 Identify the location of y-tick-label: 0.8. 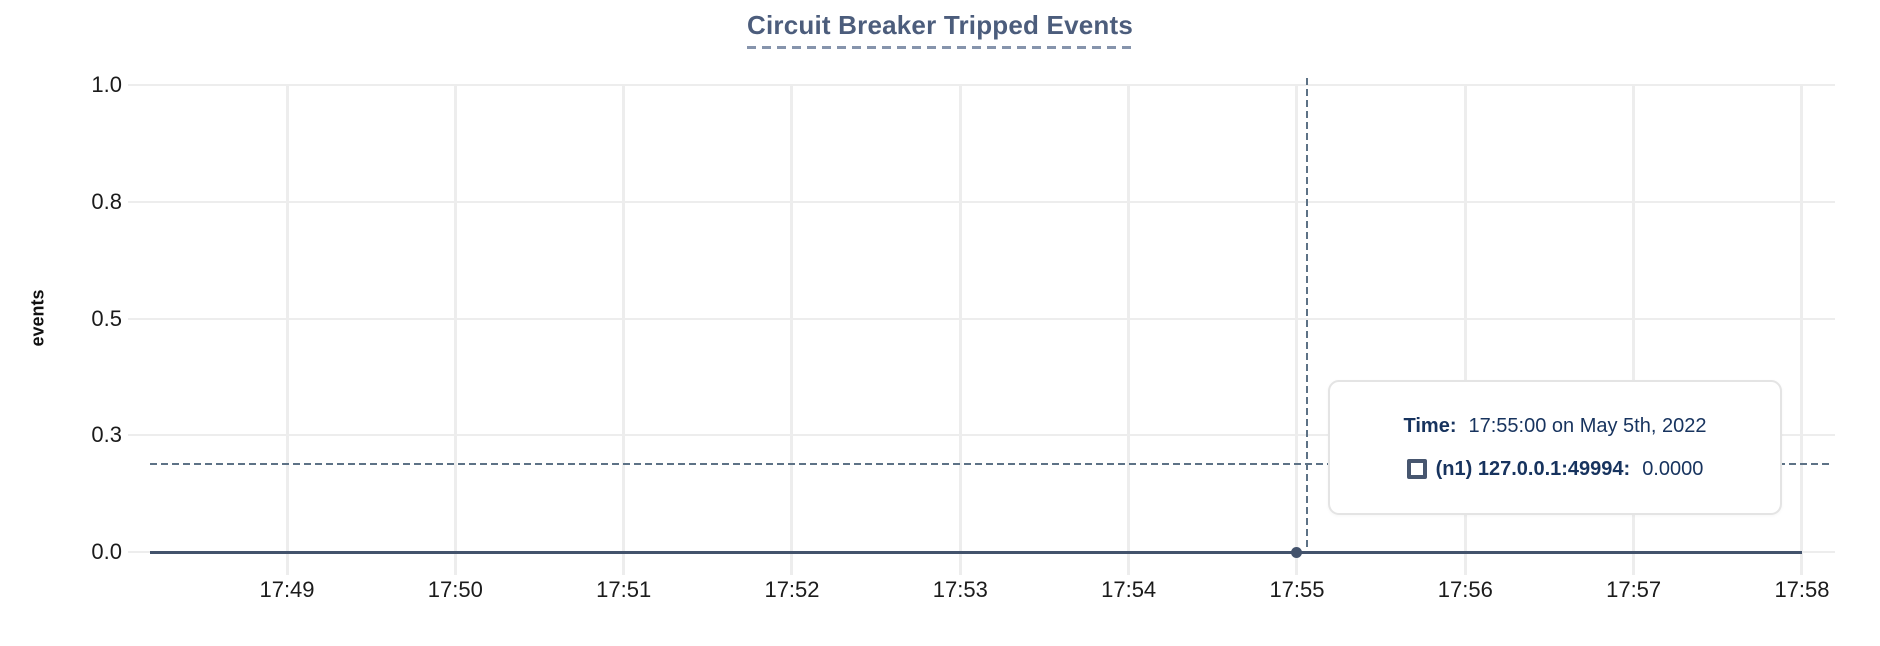
(106, 201).